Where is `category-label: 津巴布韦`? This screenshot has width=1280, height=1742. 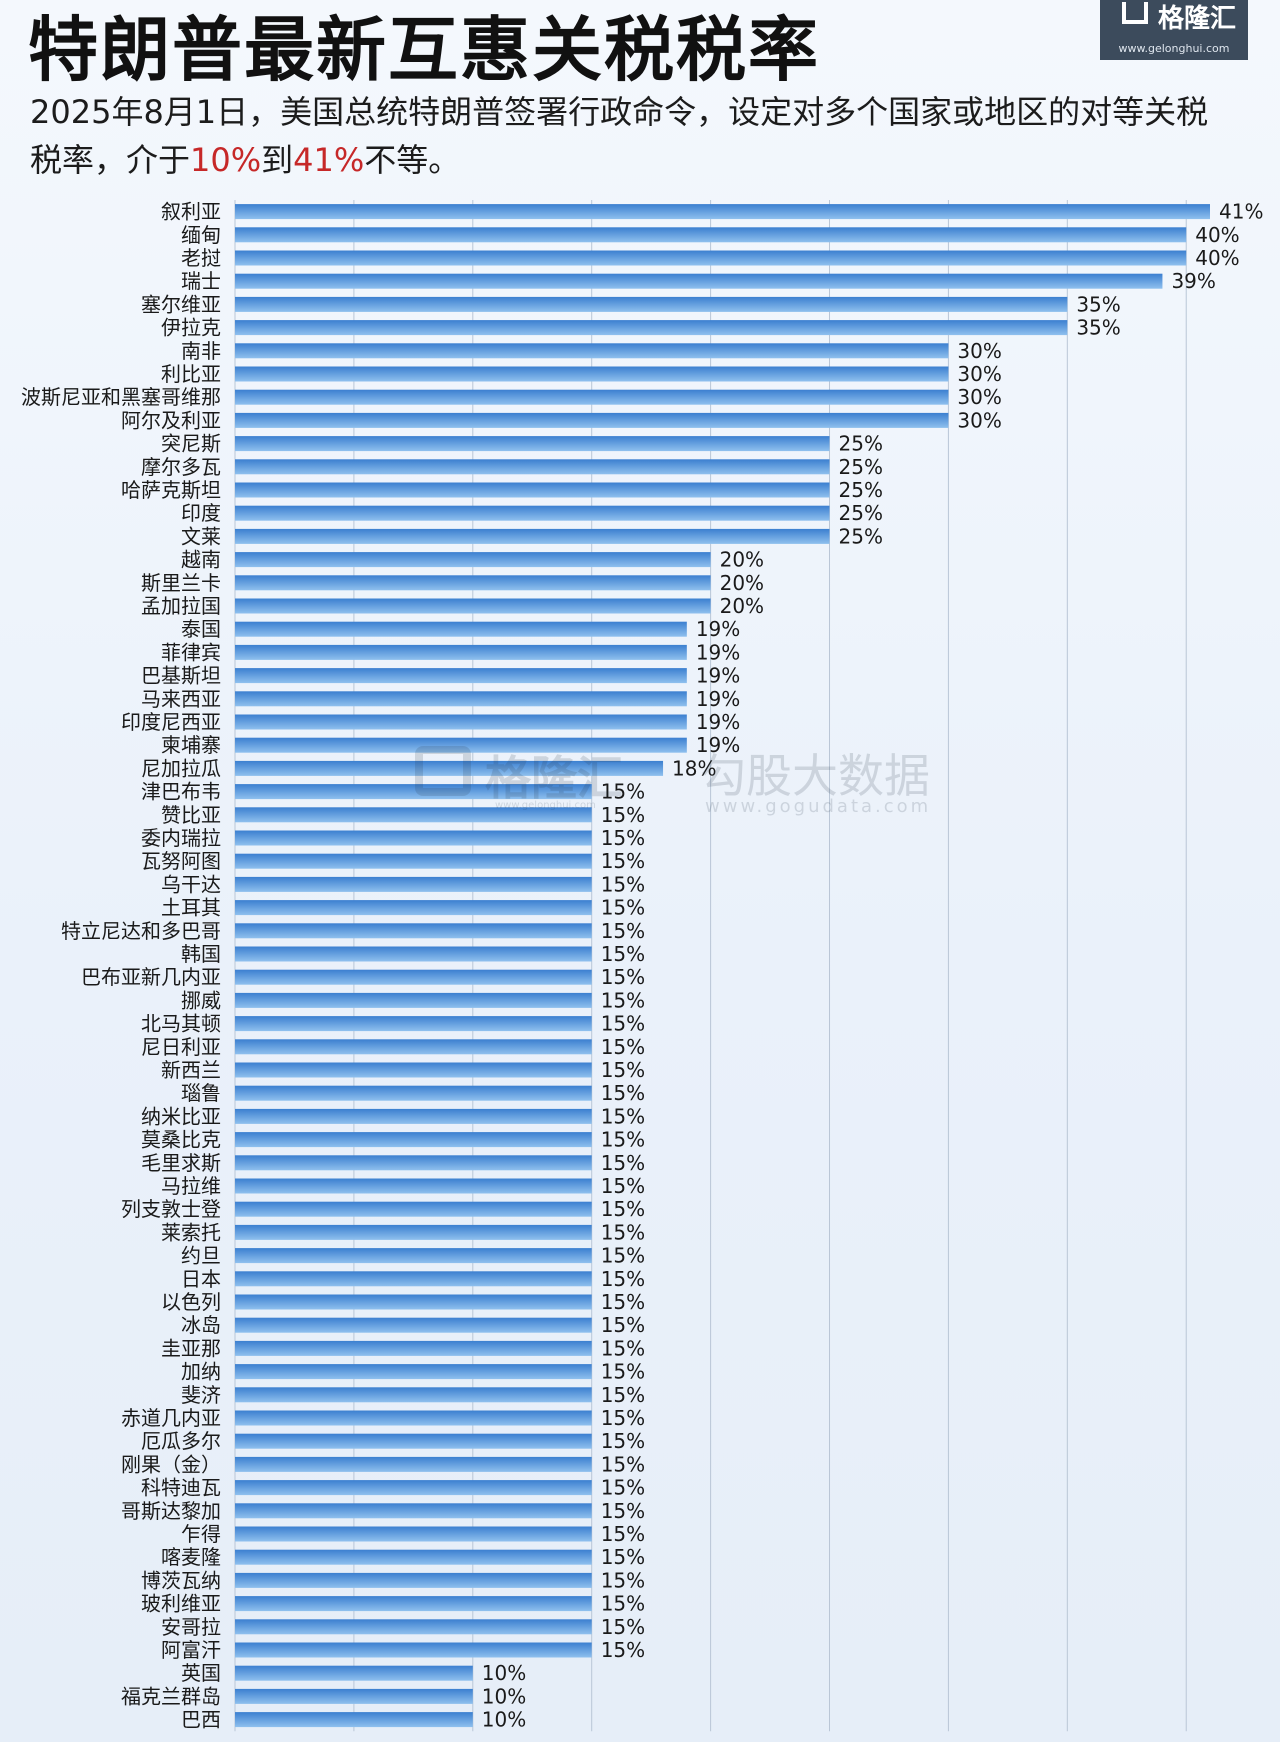 category-label: 津巴布韦 is located at coordinates (181, 792).